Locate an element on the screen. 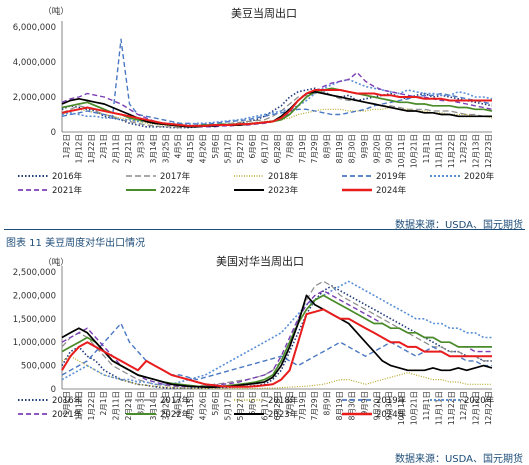 This screenshot has height=465, width=529. x-tick-label: 9月20日 is located at coordinates (376, 405).